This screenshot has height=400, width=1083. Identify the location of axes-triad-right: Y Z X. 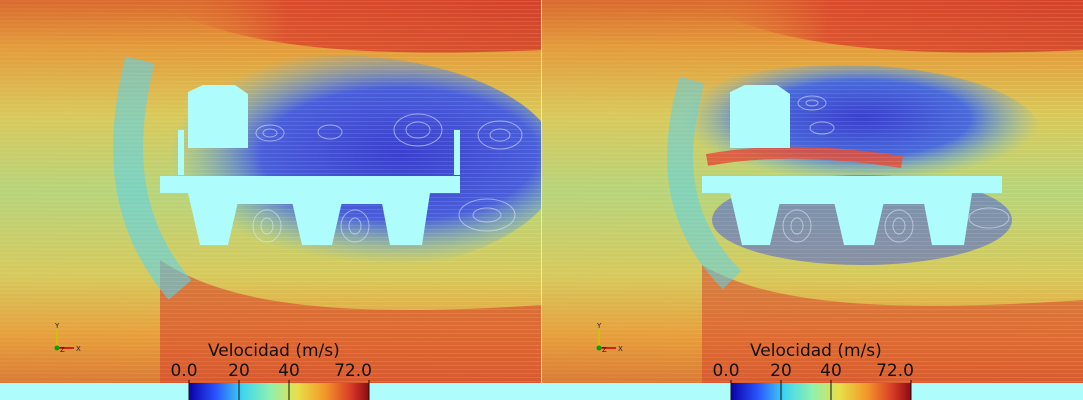
(609, 338).